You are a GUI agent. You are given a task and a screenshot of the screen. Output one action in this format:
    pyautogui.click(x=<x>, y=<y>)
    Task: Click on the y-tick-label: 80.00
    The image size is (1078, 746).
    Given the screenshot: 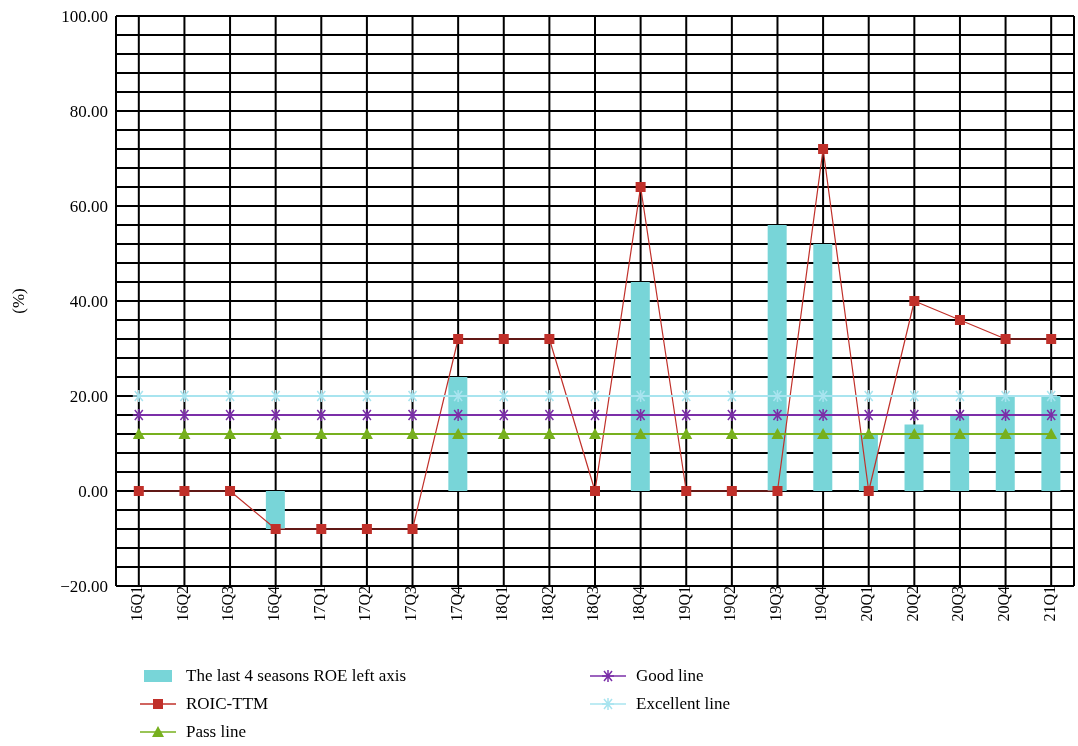 What is the action you would take?
    pyautogui.click(x=88, y=112)
    